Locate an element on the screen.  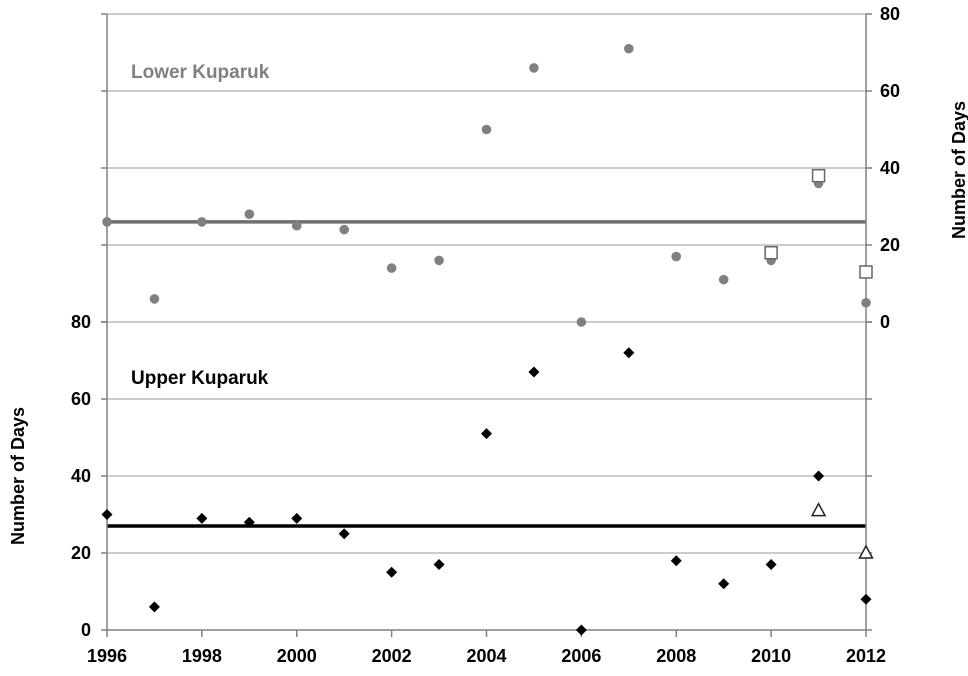
lower-kuparuk-label: Lower Kuparuk is located at coordinates (200, 72).